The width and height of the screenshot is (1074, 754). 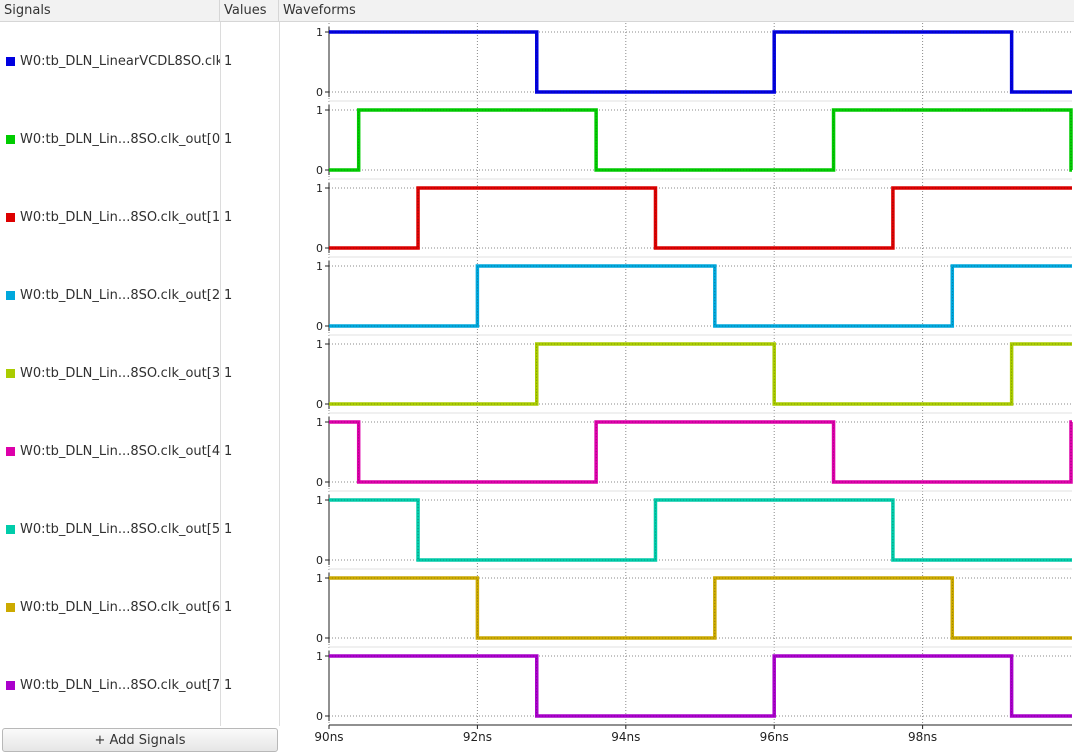 What do you see at coordinates (120, 607) in the screenshot?
I see `signal-name: W0:tb_DLN_Lin...8SO.clk_out[6` at bounding box center [120, 607].